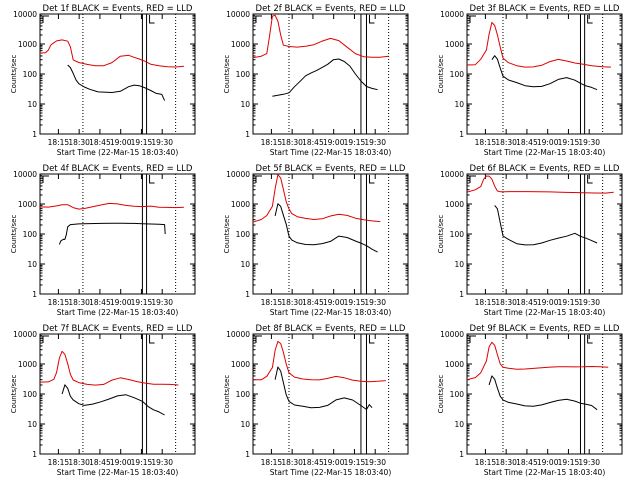 Image resolution: width=640 pixels, height=480 pixels. Describe the element at coordinates (545, 329) in the screenshot. I see `panel-title: Det 9f BLACK = Events, RED = LLD` at that location.